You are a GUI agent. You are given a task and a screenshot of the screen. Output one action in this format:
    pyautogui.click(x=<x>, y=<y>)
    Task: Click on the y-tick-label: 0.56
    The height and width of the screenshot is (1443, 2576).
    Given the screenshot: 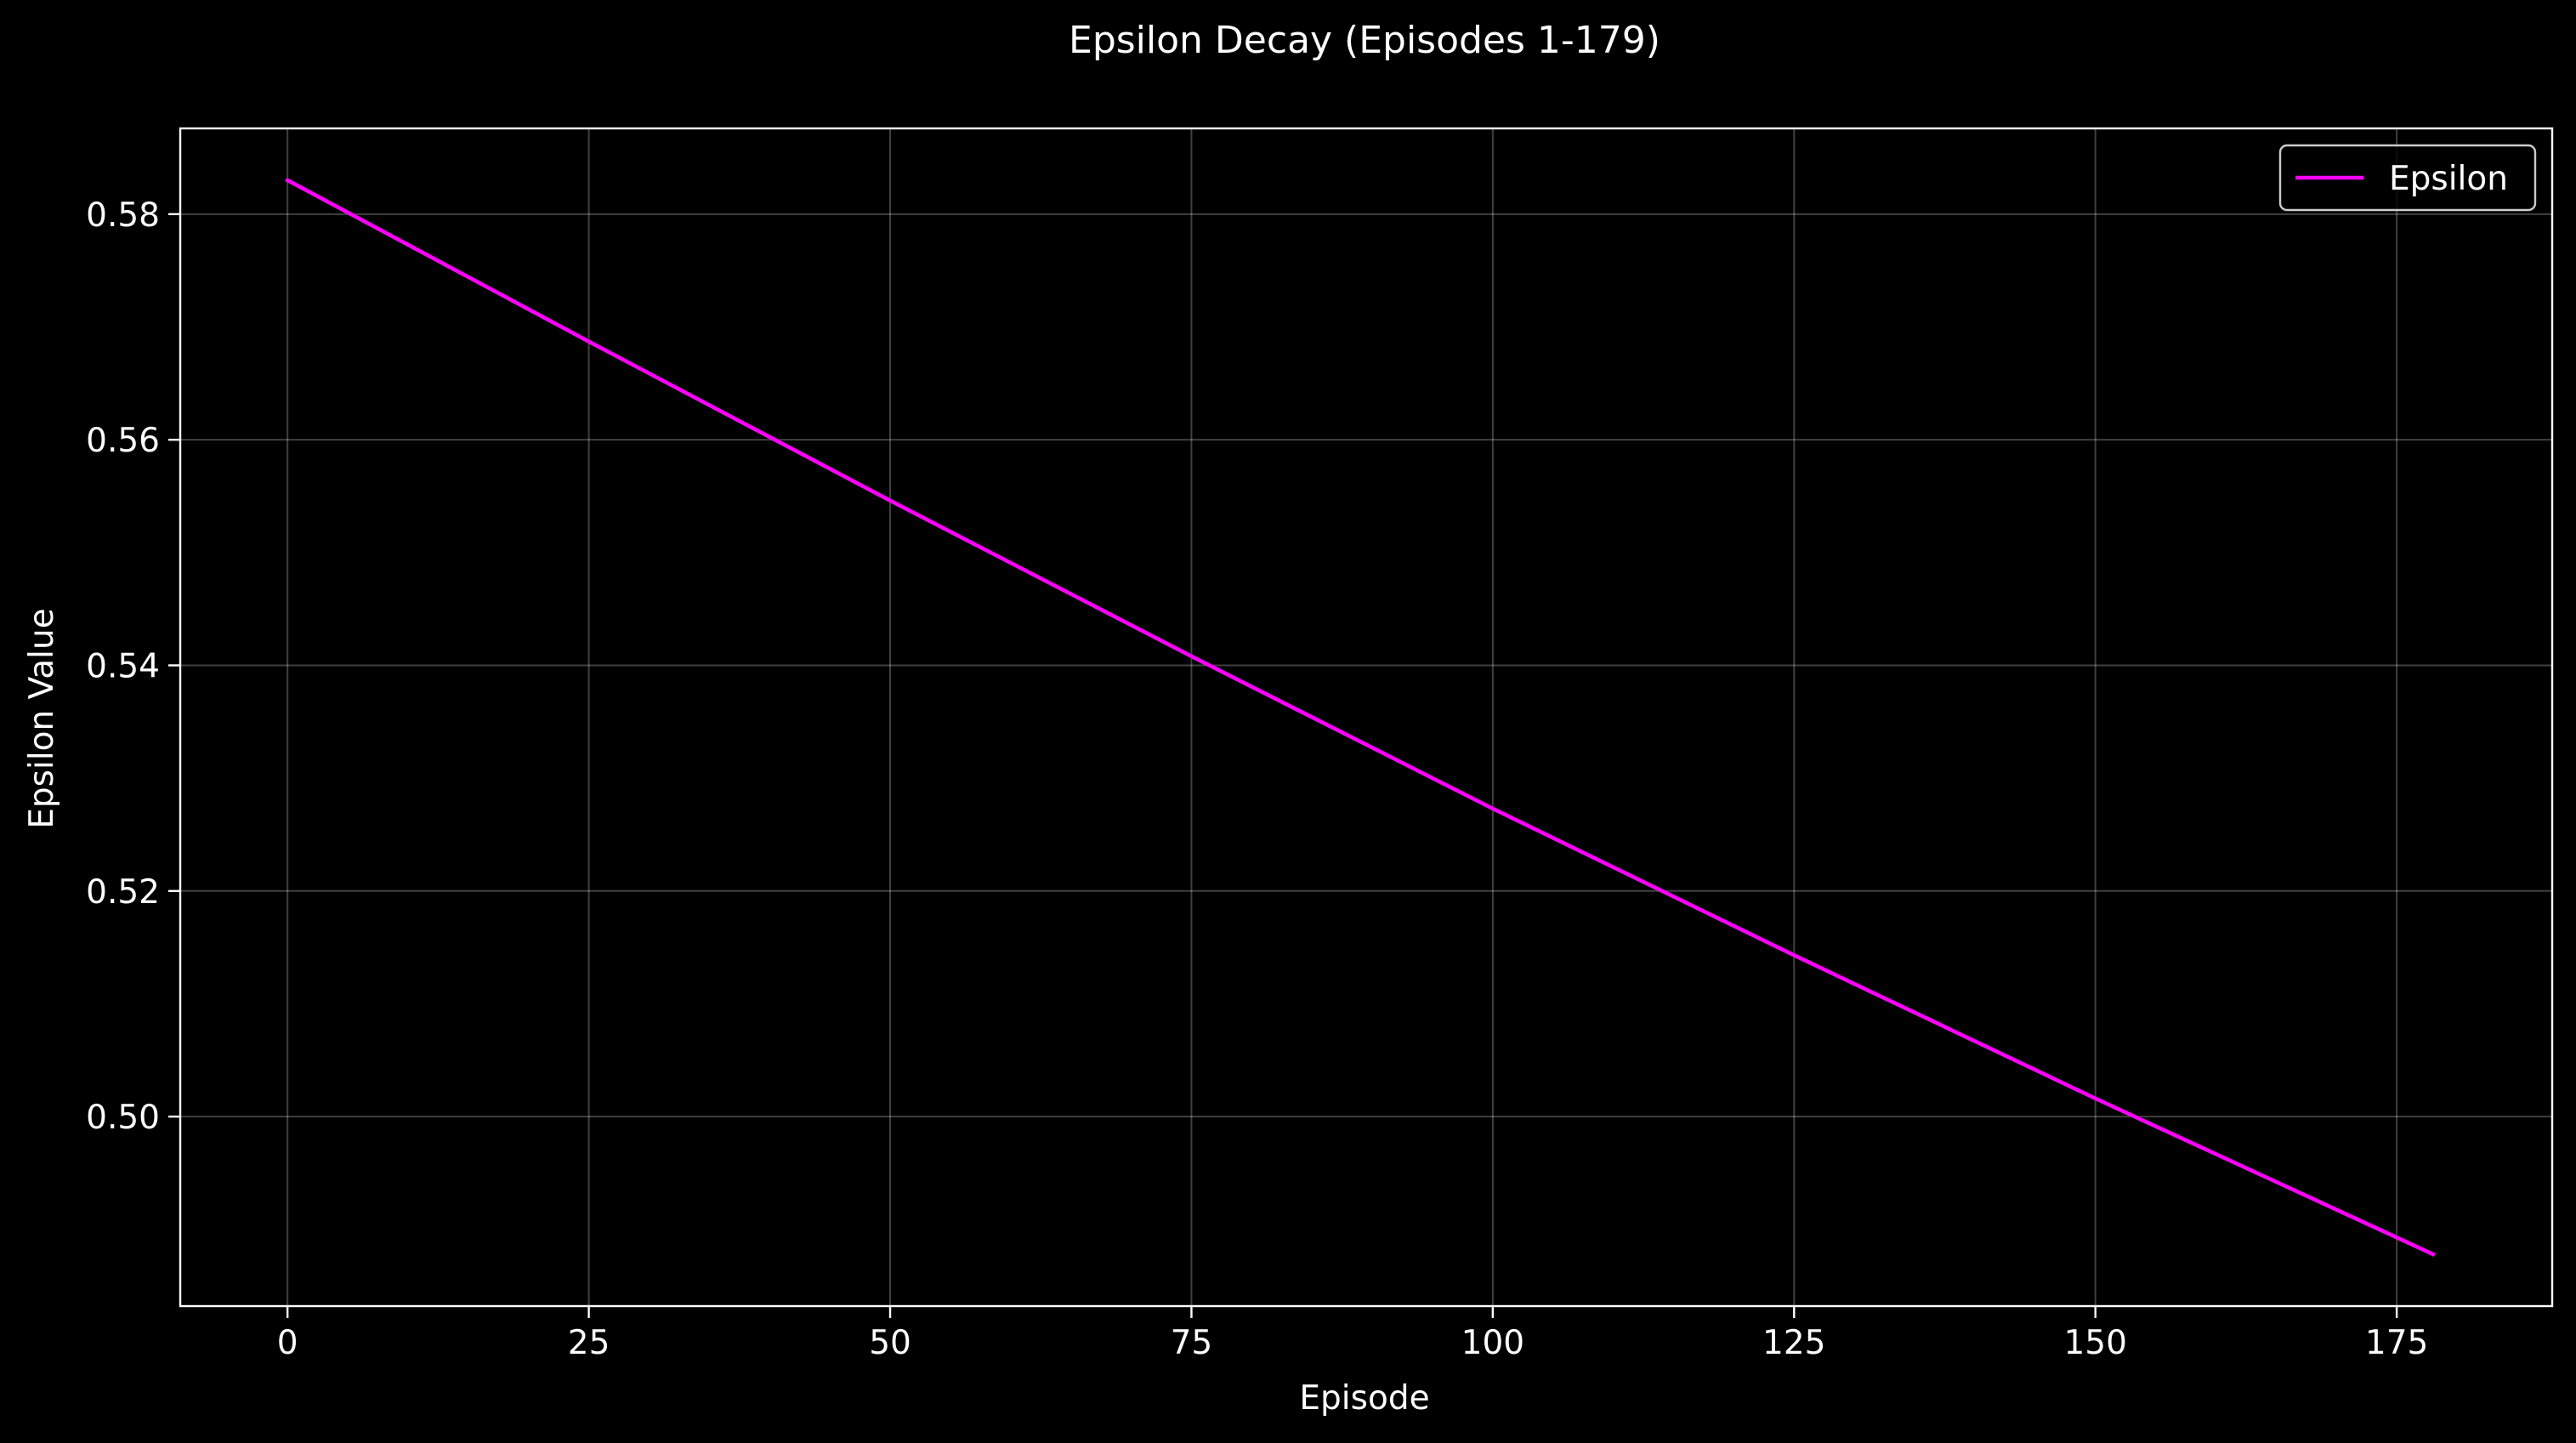 What is the action you would take?
    pyautogui.click(x=123, y=441)
    